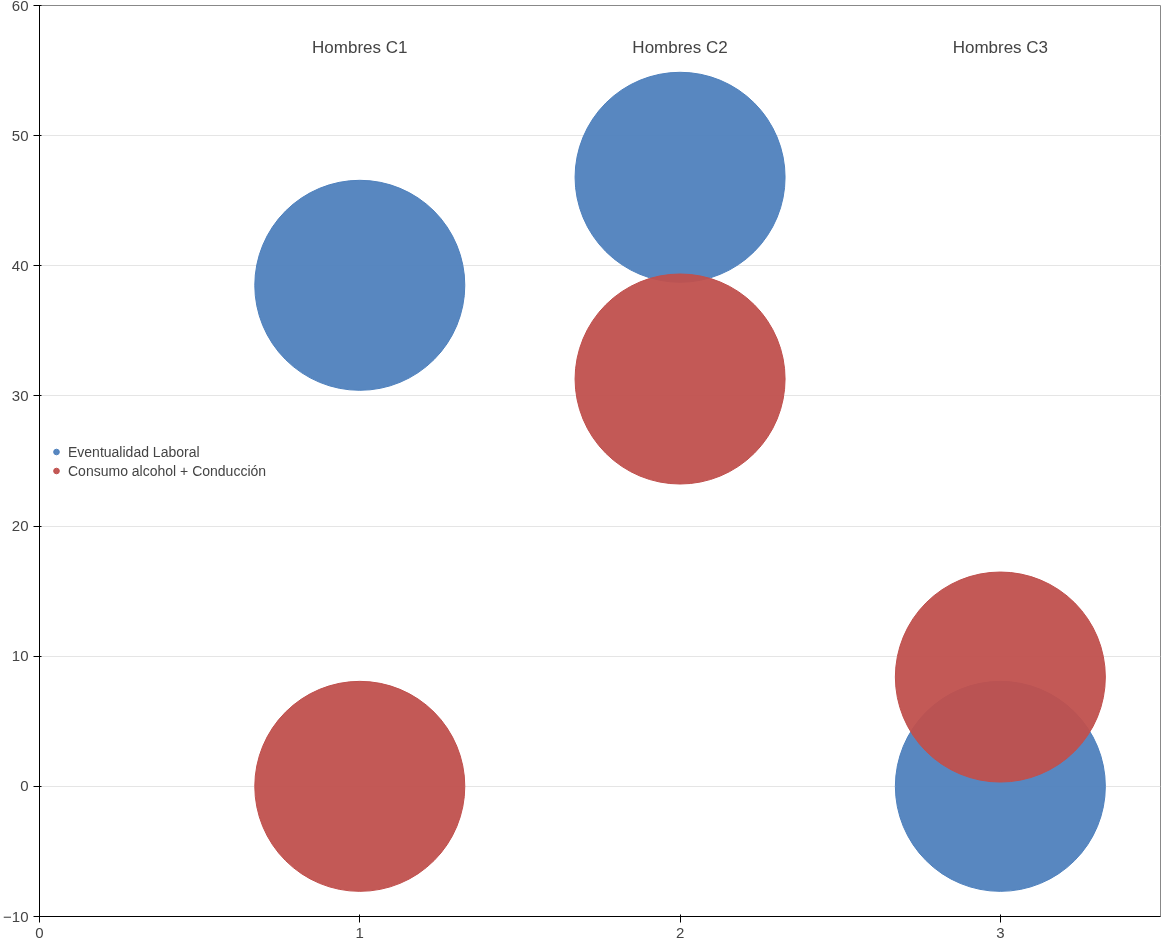  I want to click on annotation: Hombres C3, so click(1000, 47).